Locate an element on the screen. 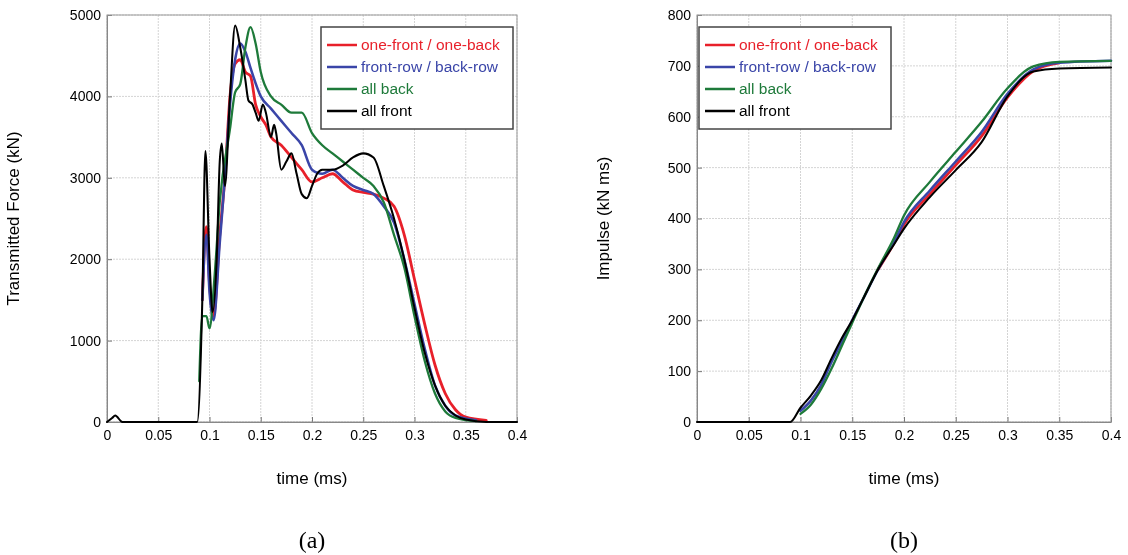 This screenshot has width=1128, height=555. y-tick-label: 800 is located at coordinates (679, 14).